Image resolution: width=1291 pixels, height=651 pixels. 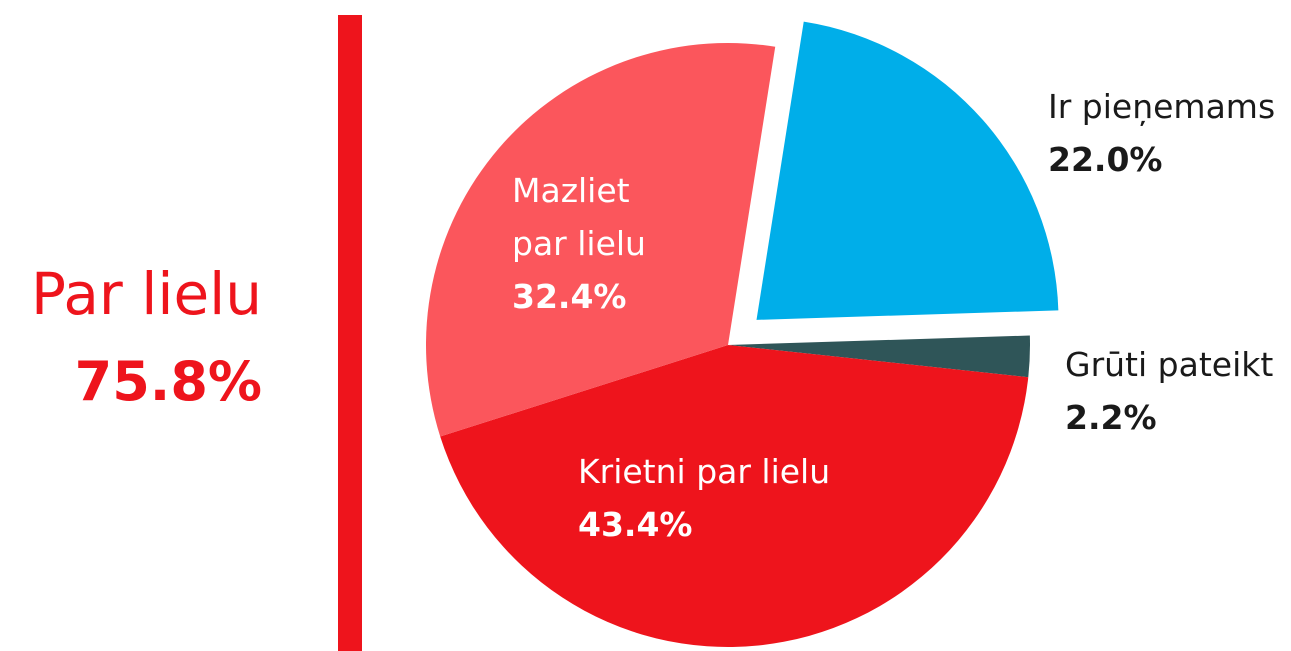 What do you see at coordinates (1162, 106) in the screenshot?
I see `category-label: Ir pieņemams` at bounding box center [1162, 106].